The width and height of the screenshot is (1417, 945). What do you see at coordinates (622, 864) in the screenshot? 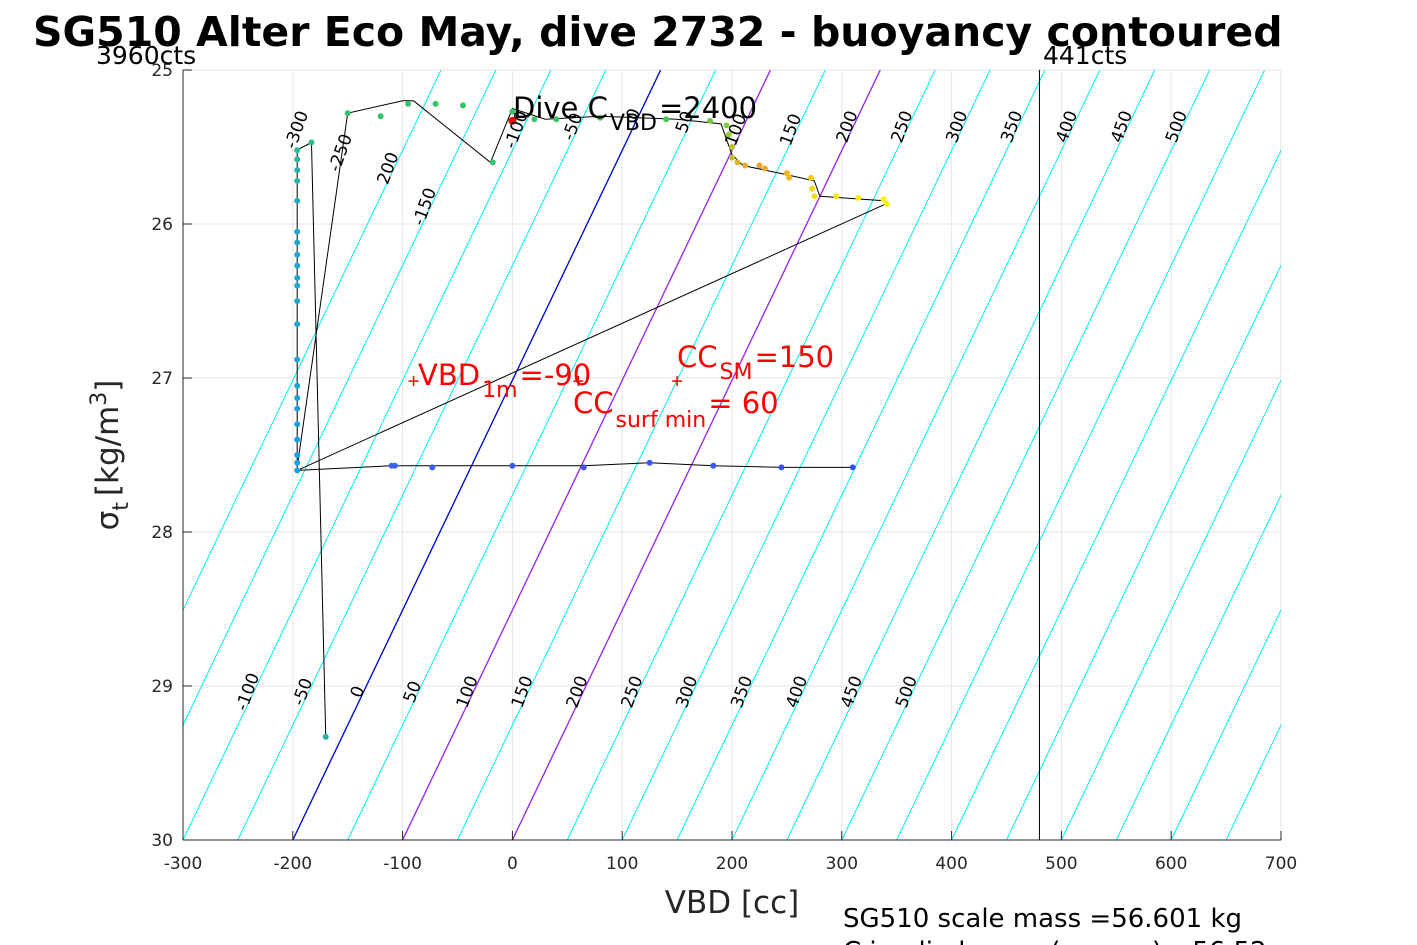
I see `x-tick-label: 100` at bounding box center [622, 864].